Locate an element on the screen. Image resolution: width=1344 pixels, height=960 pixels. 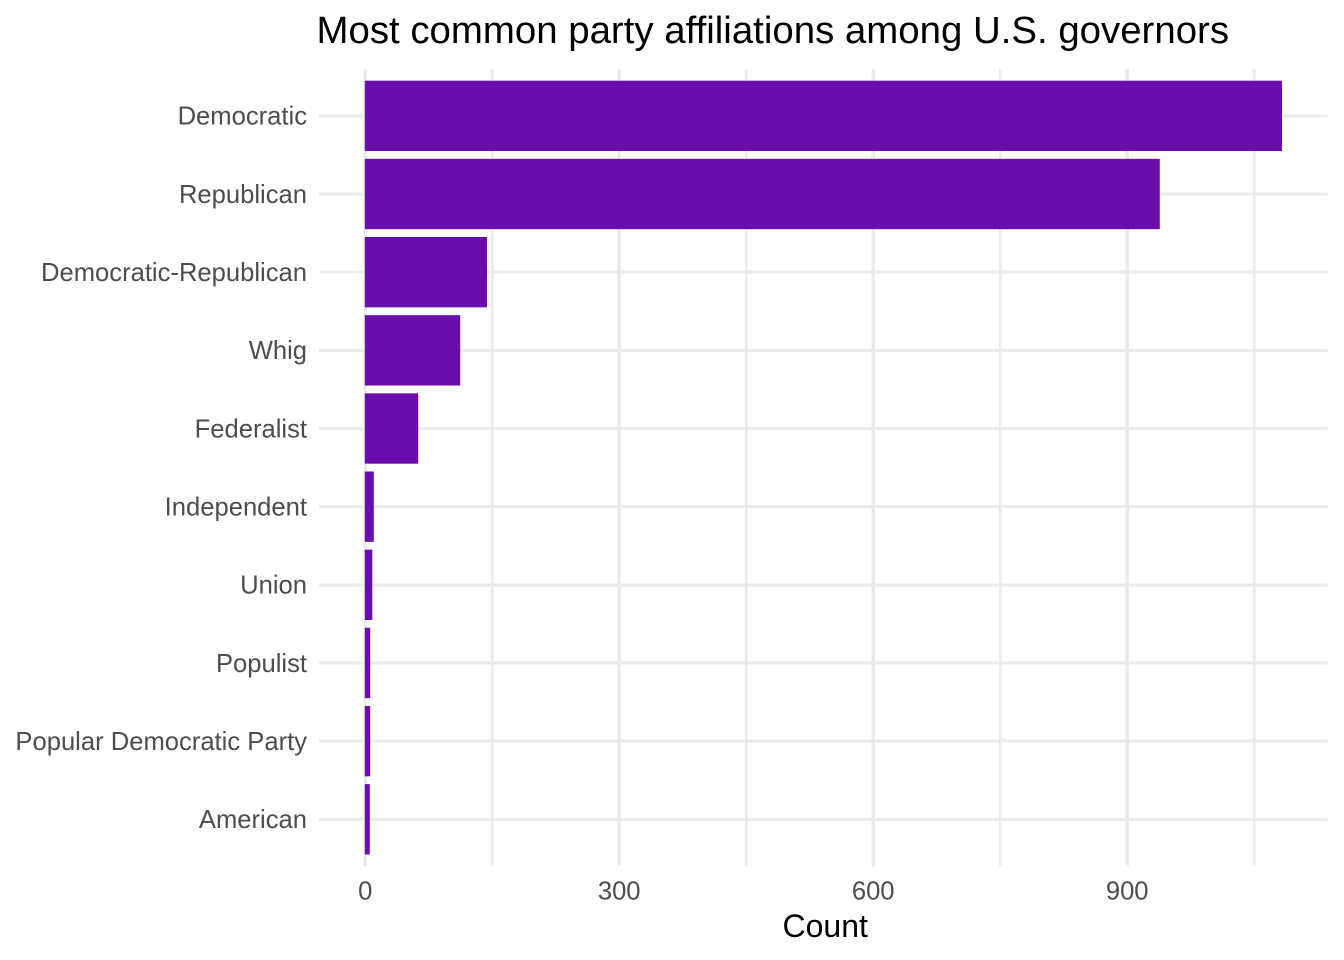
svg-text: American is located at coordinates (253, 820).